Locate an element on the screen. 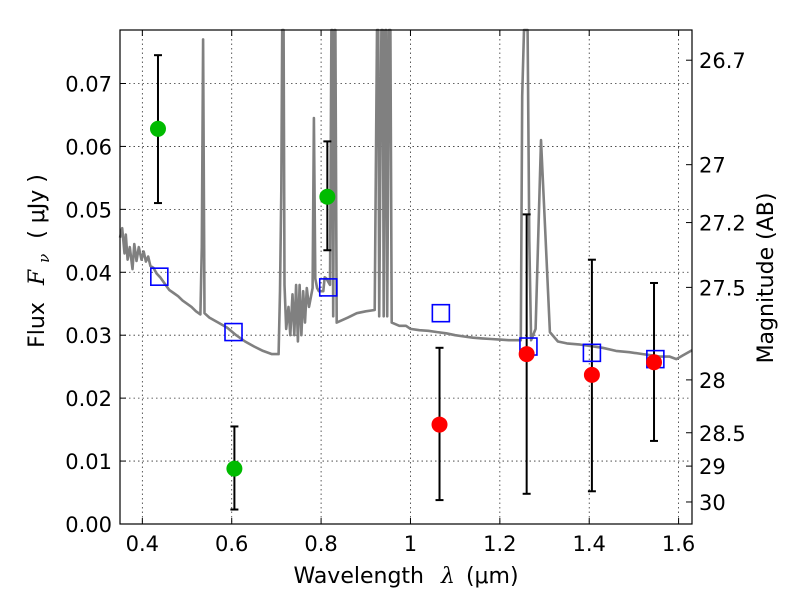 The image size is (800, 605). y2-tick-label: 28 is located at coordinates (712, 381).